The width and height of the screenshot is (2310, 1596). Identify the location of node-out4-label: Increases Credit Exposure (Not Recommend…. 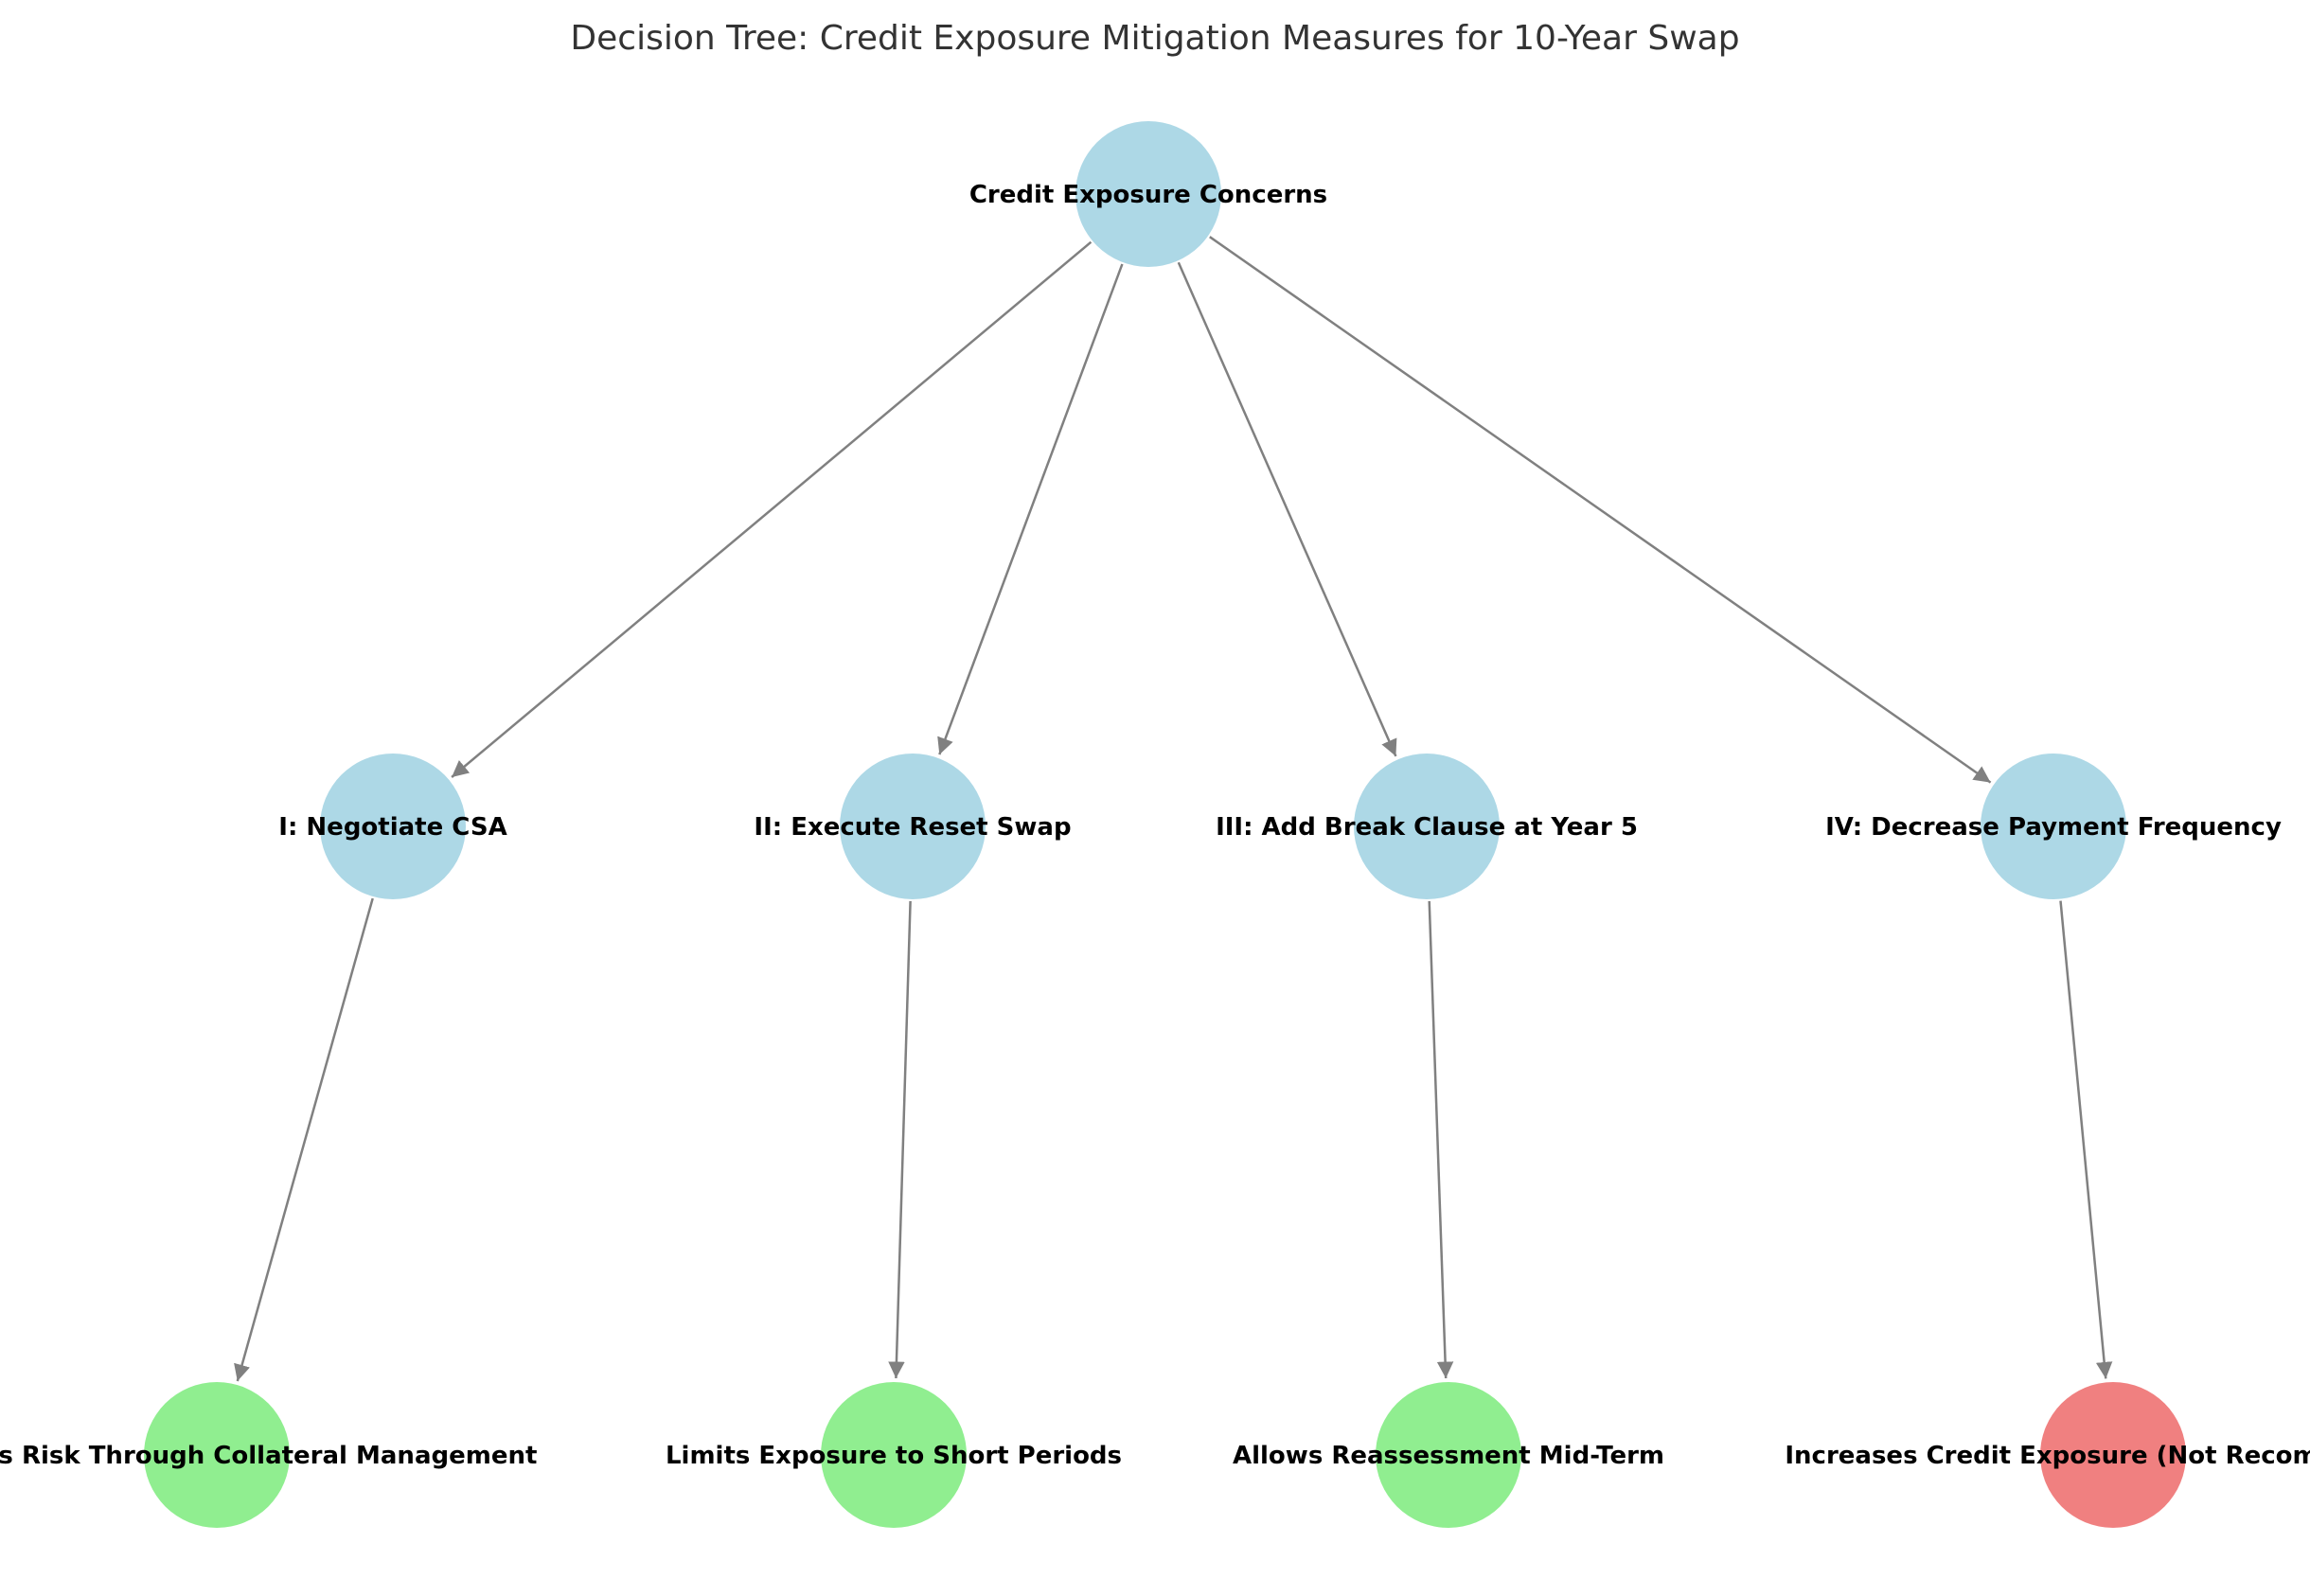
(2047, 1456).